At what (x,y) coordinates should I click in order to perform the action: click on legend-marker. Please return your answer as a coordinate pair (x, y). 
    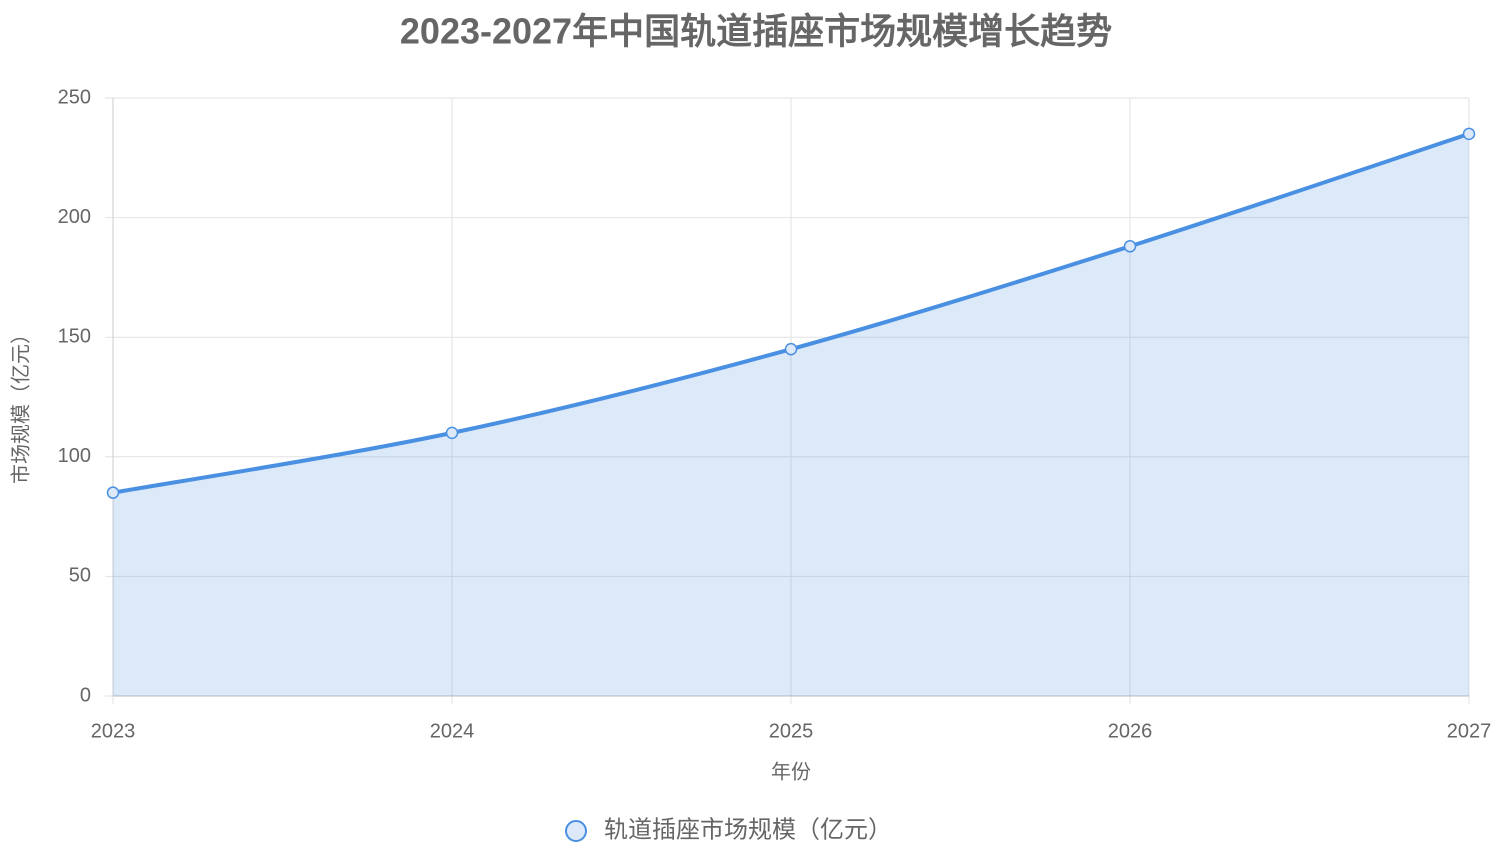
    Looking at the image, I should click on (576, 831).